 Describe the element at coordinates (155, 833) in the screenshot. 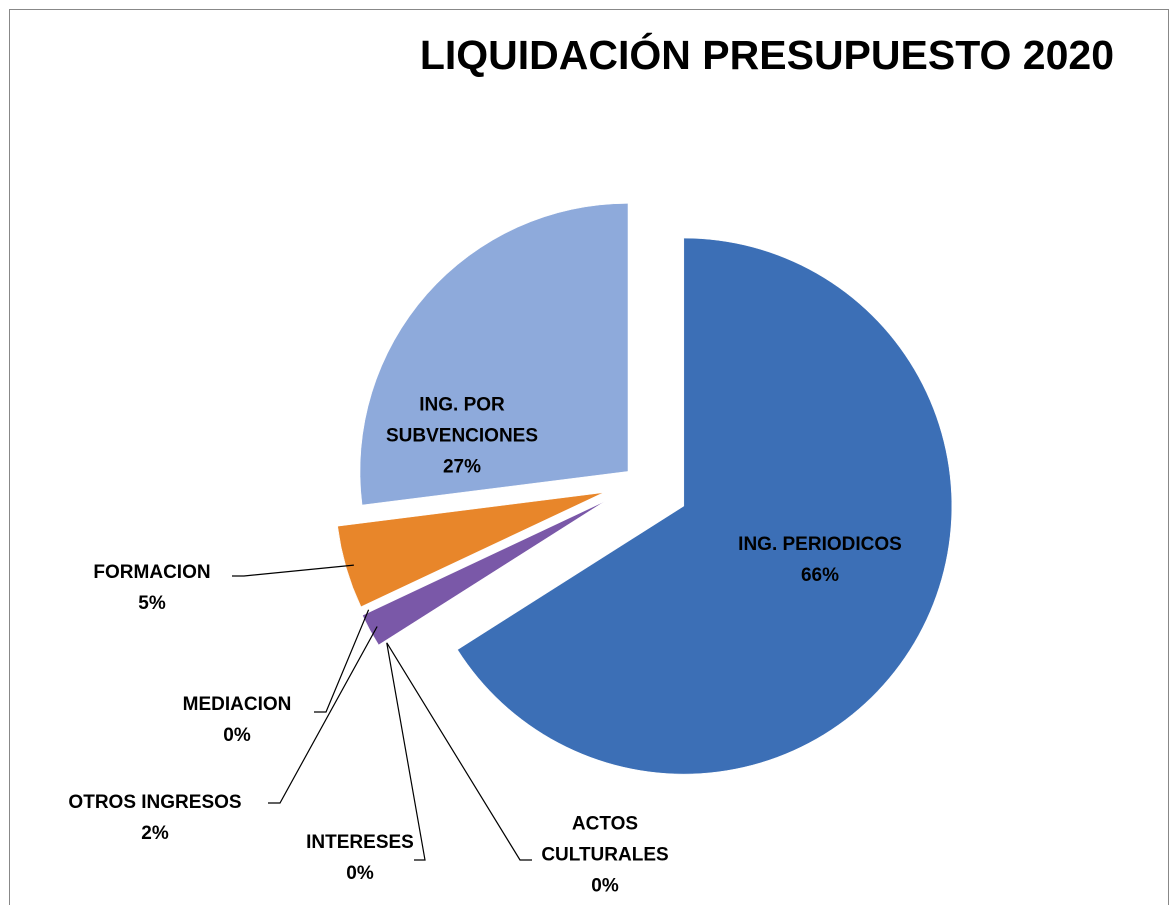

I see `percent-label: 2%` at that location.